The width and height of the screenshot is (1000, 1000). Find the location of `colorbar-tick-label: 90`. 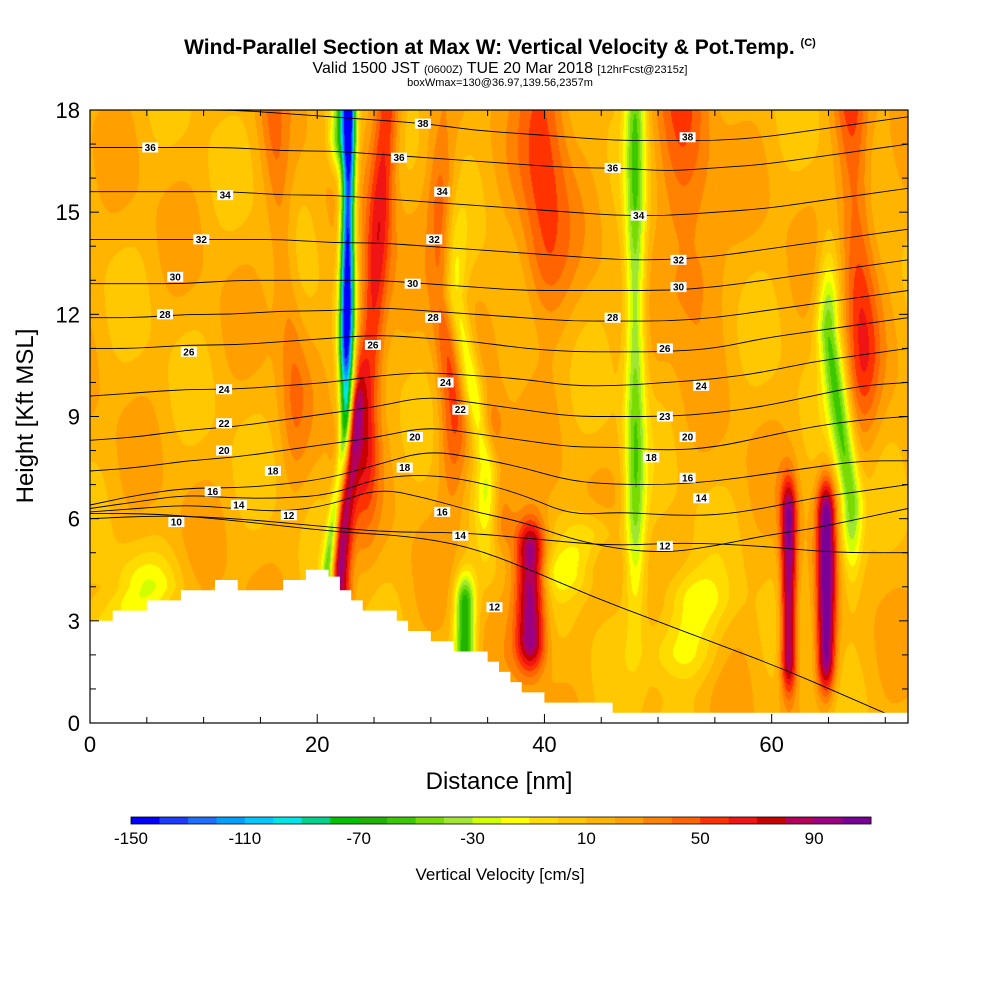

colorbar-tick-label: 90 is located at coordinates (814, 838).